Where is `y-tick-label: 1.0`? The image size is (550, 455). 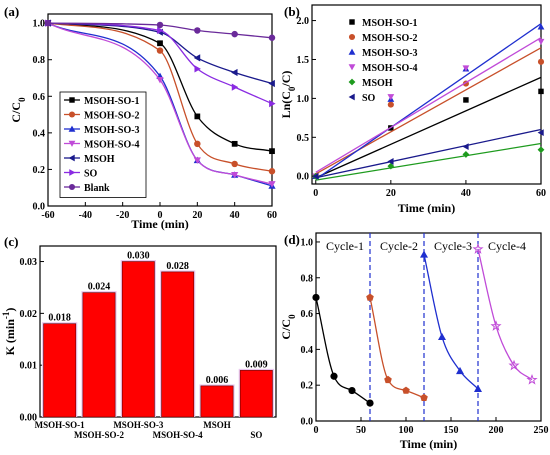
y-tick-label: 1.0 is located at coordinates (307, 242).